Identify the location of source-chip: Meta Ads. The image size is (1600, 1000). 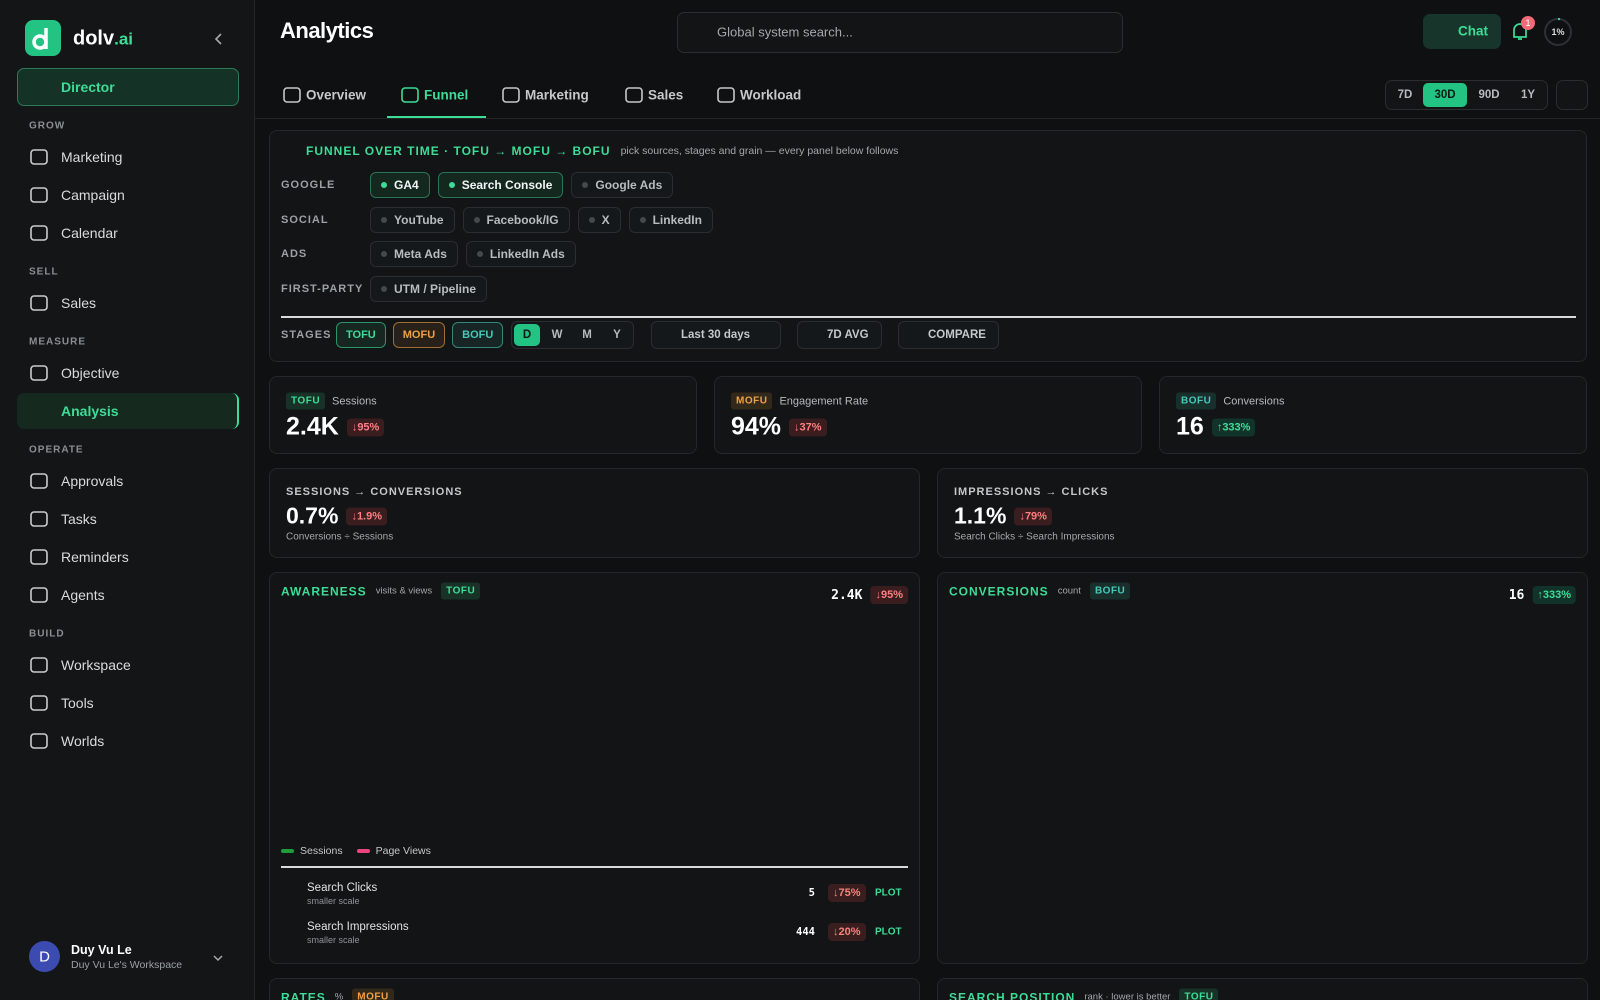
(414, 254).